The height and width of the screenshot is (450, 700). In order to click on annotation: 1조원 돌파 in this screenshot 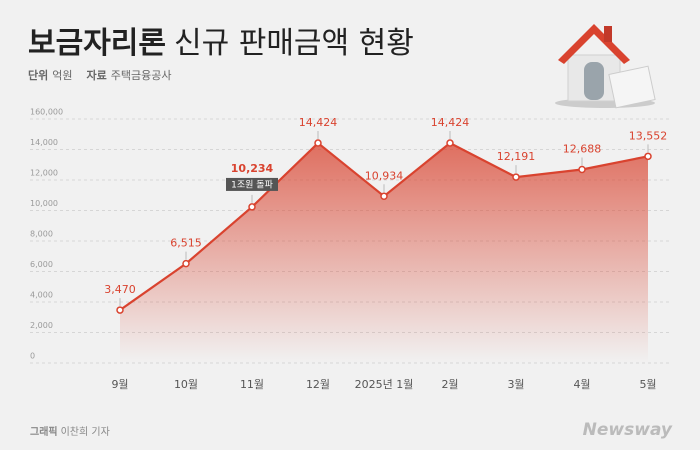, I will do `click(252, 184)`.